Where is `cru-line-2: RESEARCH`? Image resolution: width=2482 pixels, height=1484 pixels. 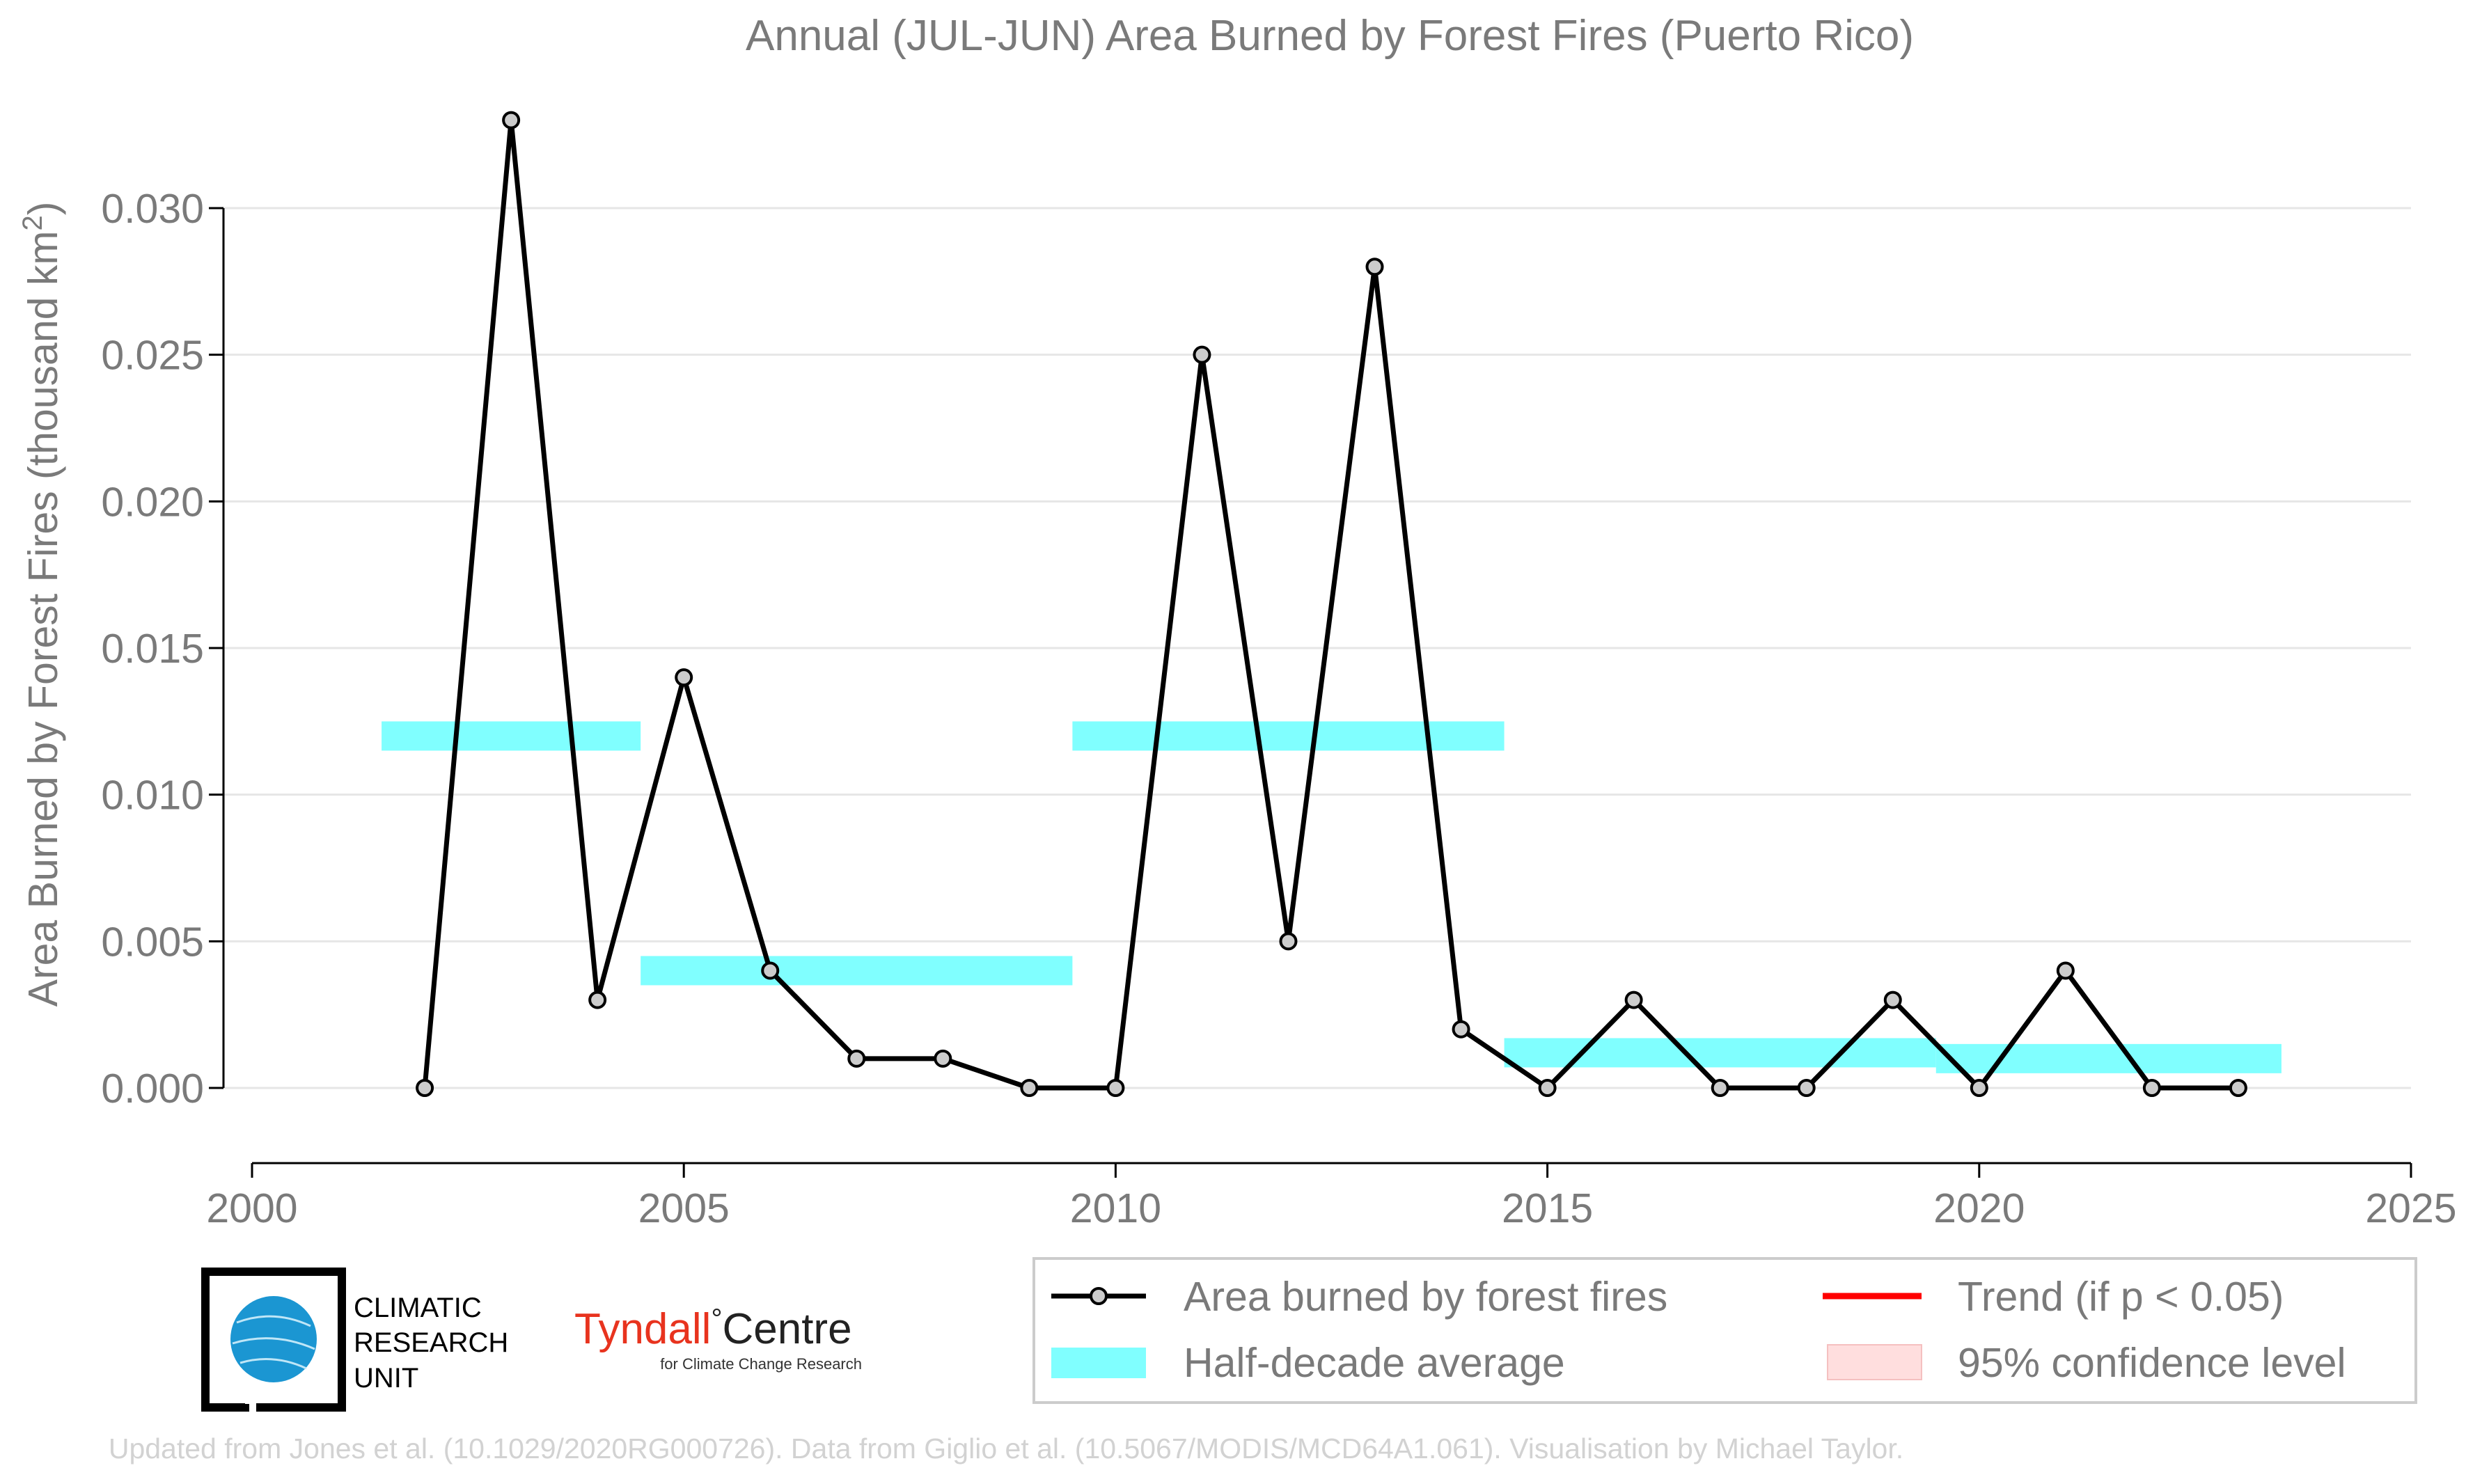 cru-line-2: RESEARCH is located at coordinates (431, 1342).